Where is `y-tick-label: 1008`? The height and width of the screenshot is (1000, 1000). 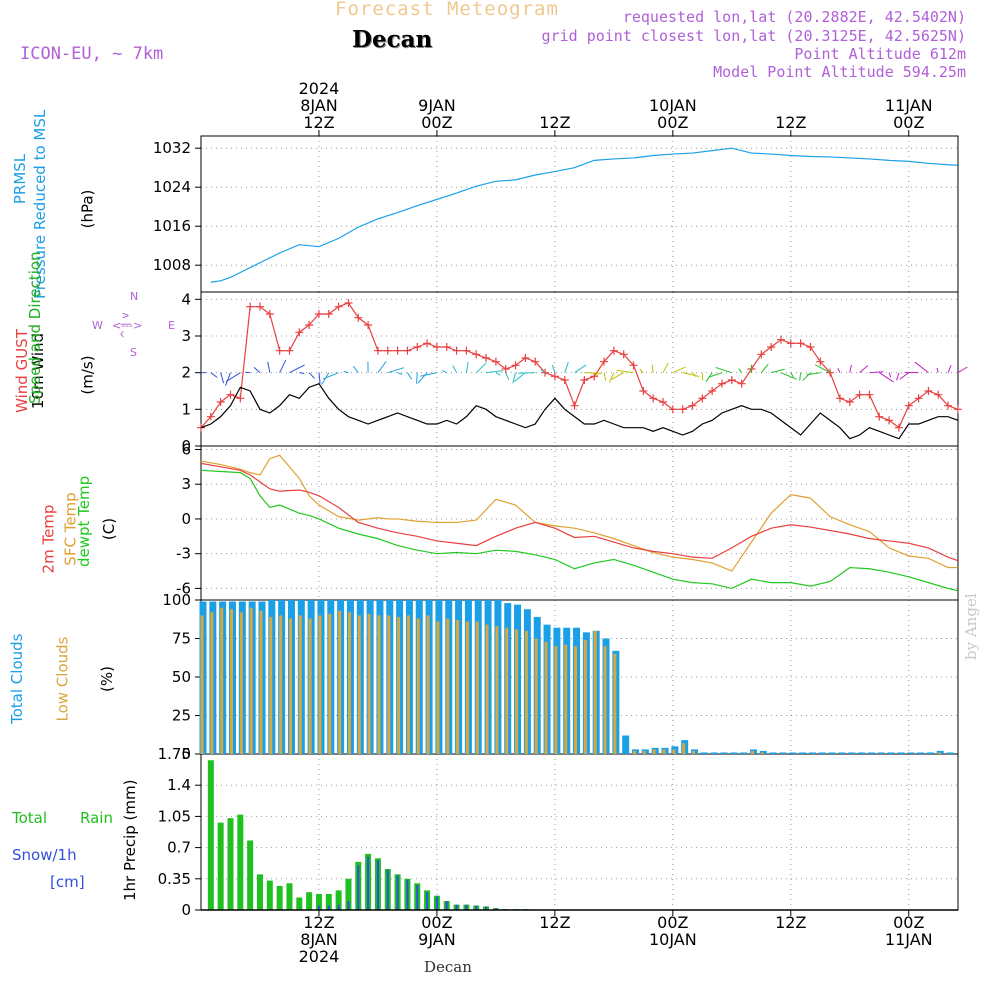
y-tick-label: 1008 is located at coordinates (172, 265).